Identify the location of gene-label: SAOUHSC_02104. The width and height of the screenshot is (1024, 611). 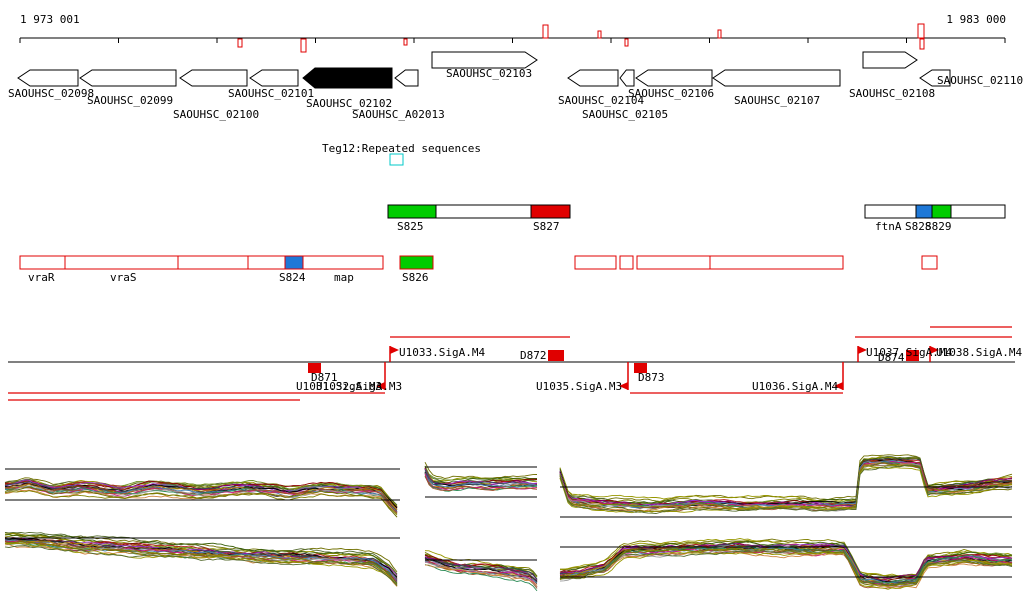
(601, 100).